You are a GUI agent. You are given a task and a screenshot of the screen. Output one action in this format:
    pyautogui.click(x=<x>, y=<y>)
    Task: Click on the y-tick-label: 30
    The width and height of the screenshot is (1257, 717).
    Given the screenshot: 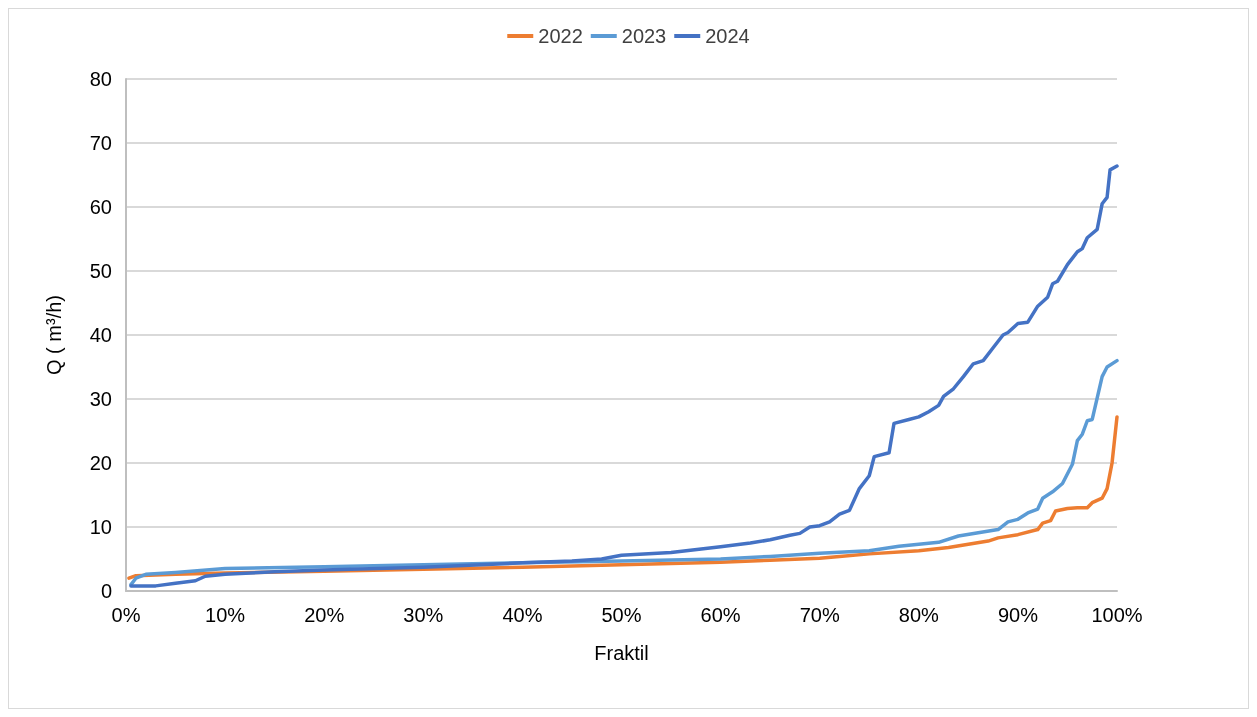 What is the action you would take?
    pyautogui.click(x=100, y=399)
    